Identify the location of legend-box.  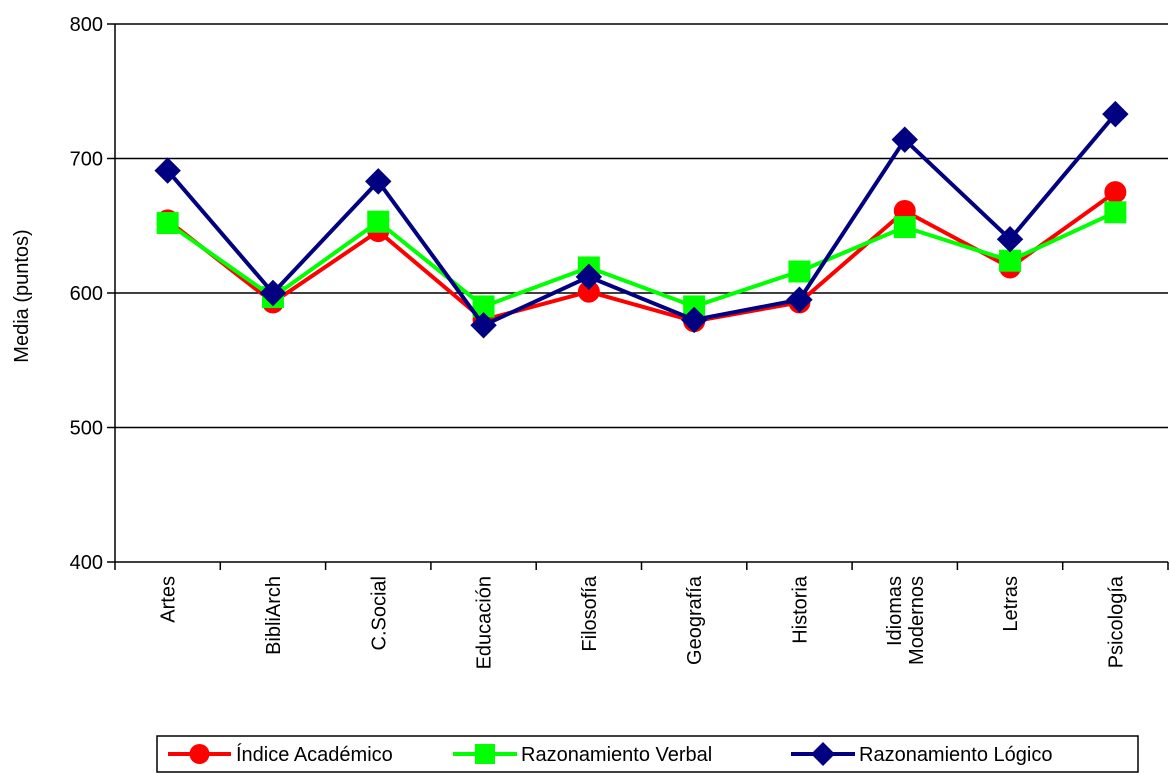
(647, 754).